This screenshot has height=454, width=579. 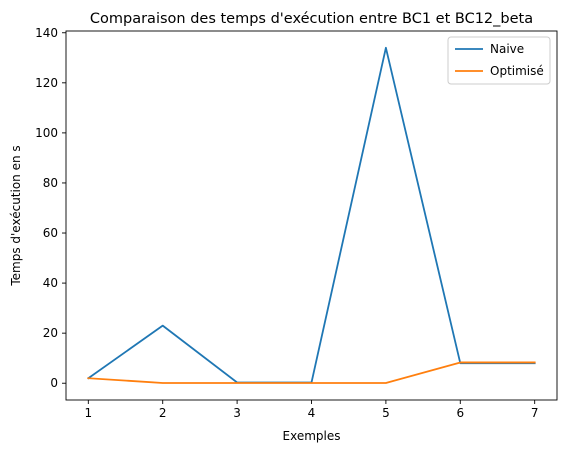 I want to click on y-tick-label: 20, so click(x=50, y=333).